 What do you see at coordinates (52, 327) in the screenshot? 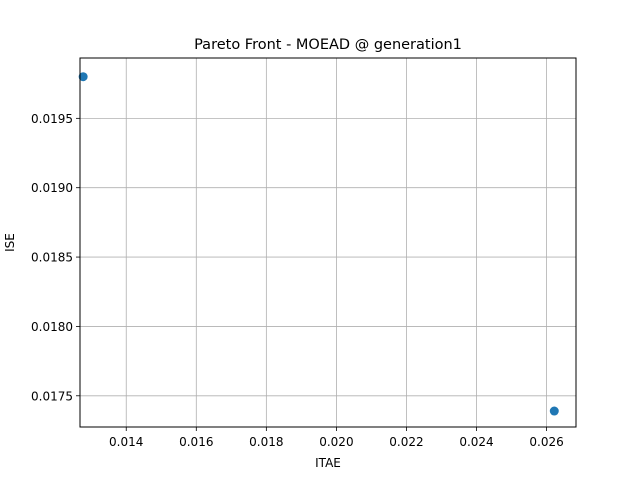
I see `y-tick-label: 0.0180` at bounding box center [52, 327].